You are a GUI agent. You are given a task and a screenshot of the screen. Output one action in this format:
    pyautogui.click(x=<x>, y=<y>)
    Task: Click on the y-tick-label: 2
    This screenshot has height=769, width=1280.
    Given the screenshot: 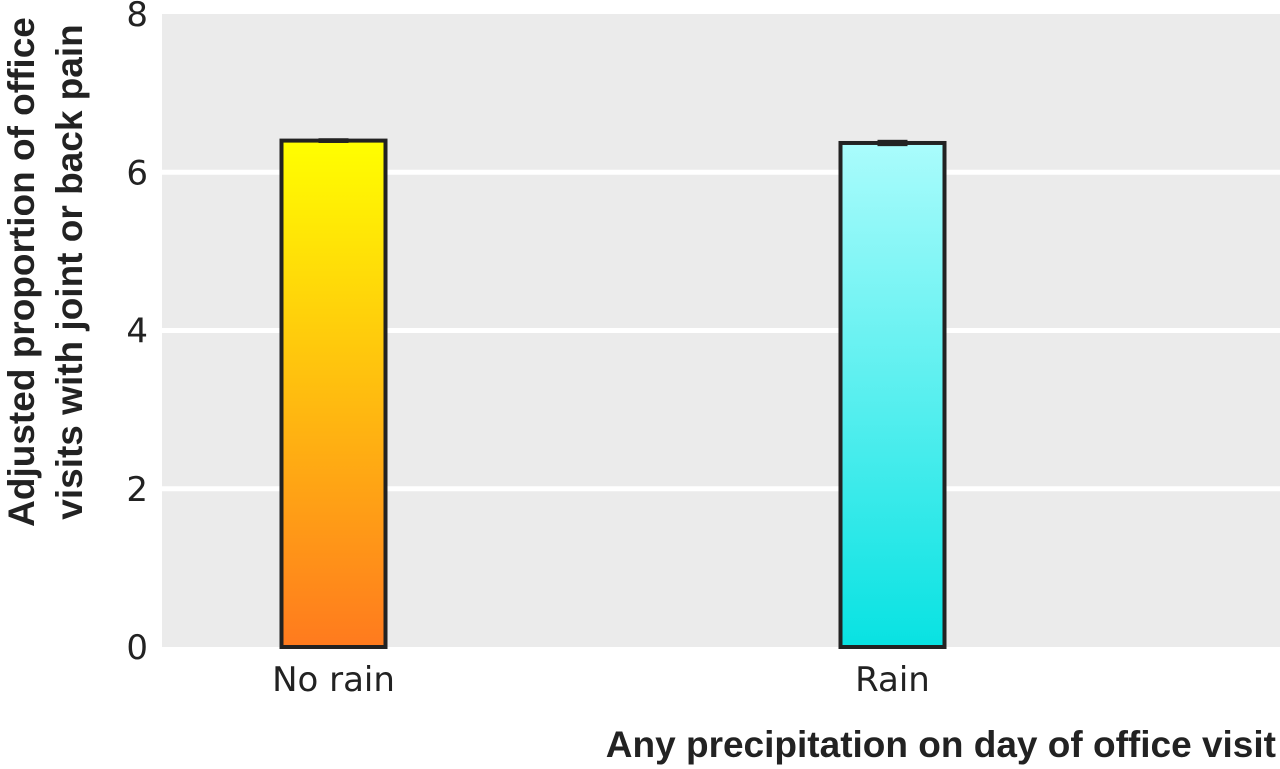 What is the action you would take?
    pyautogui.click(x=137, y=490)
    